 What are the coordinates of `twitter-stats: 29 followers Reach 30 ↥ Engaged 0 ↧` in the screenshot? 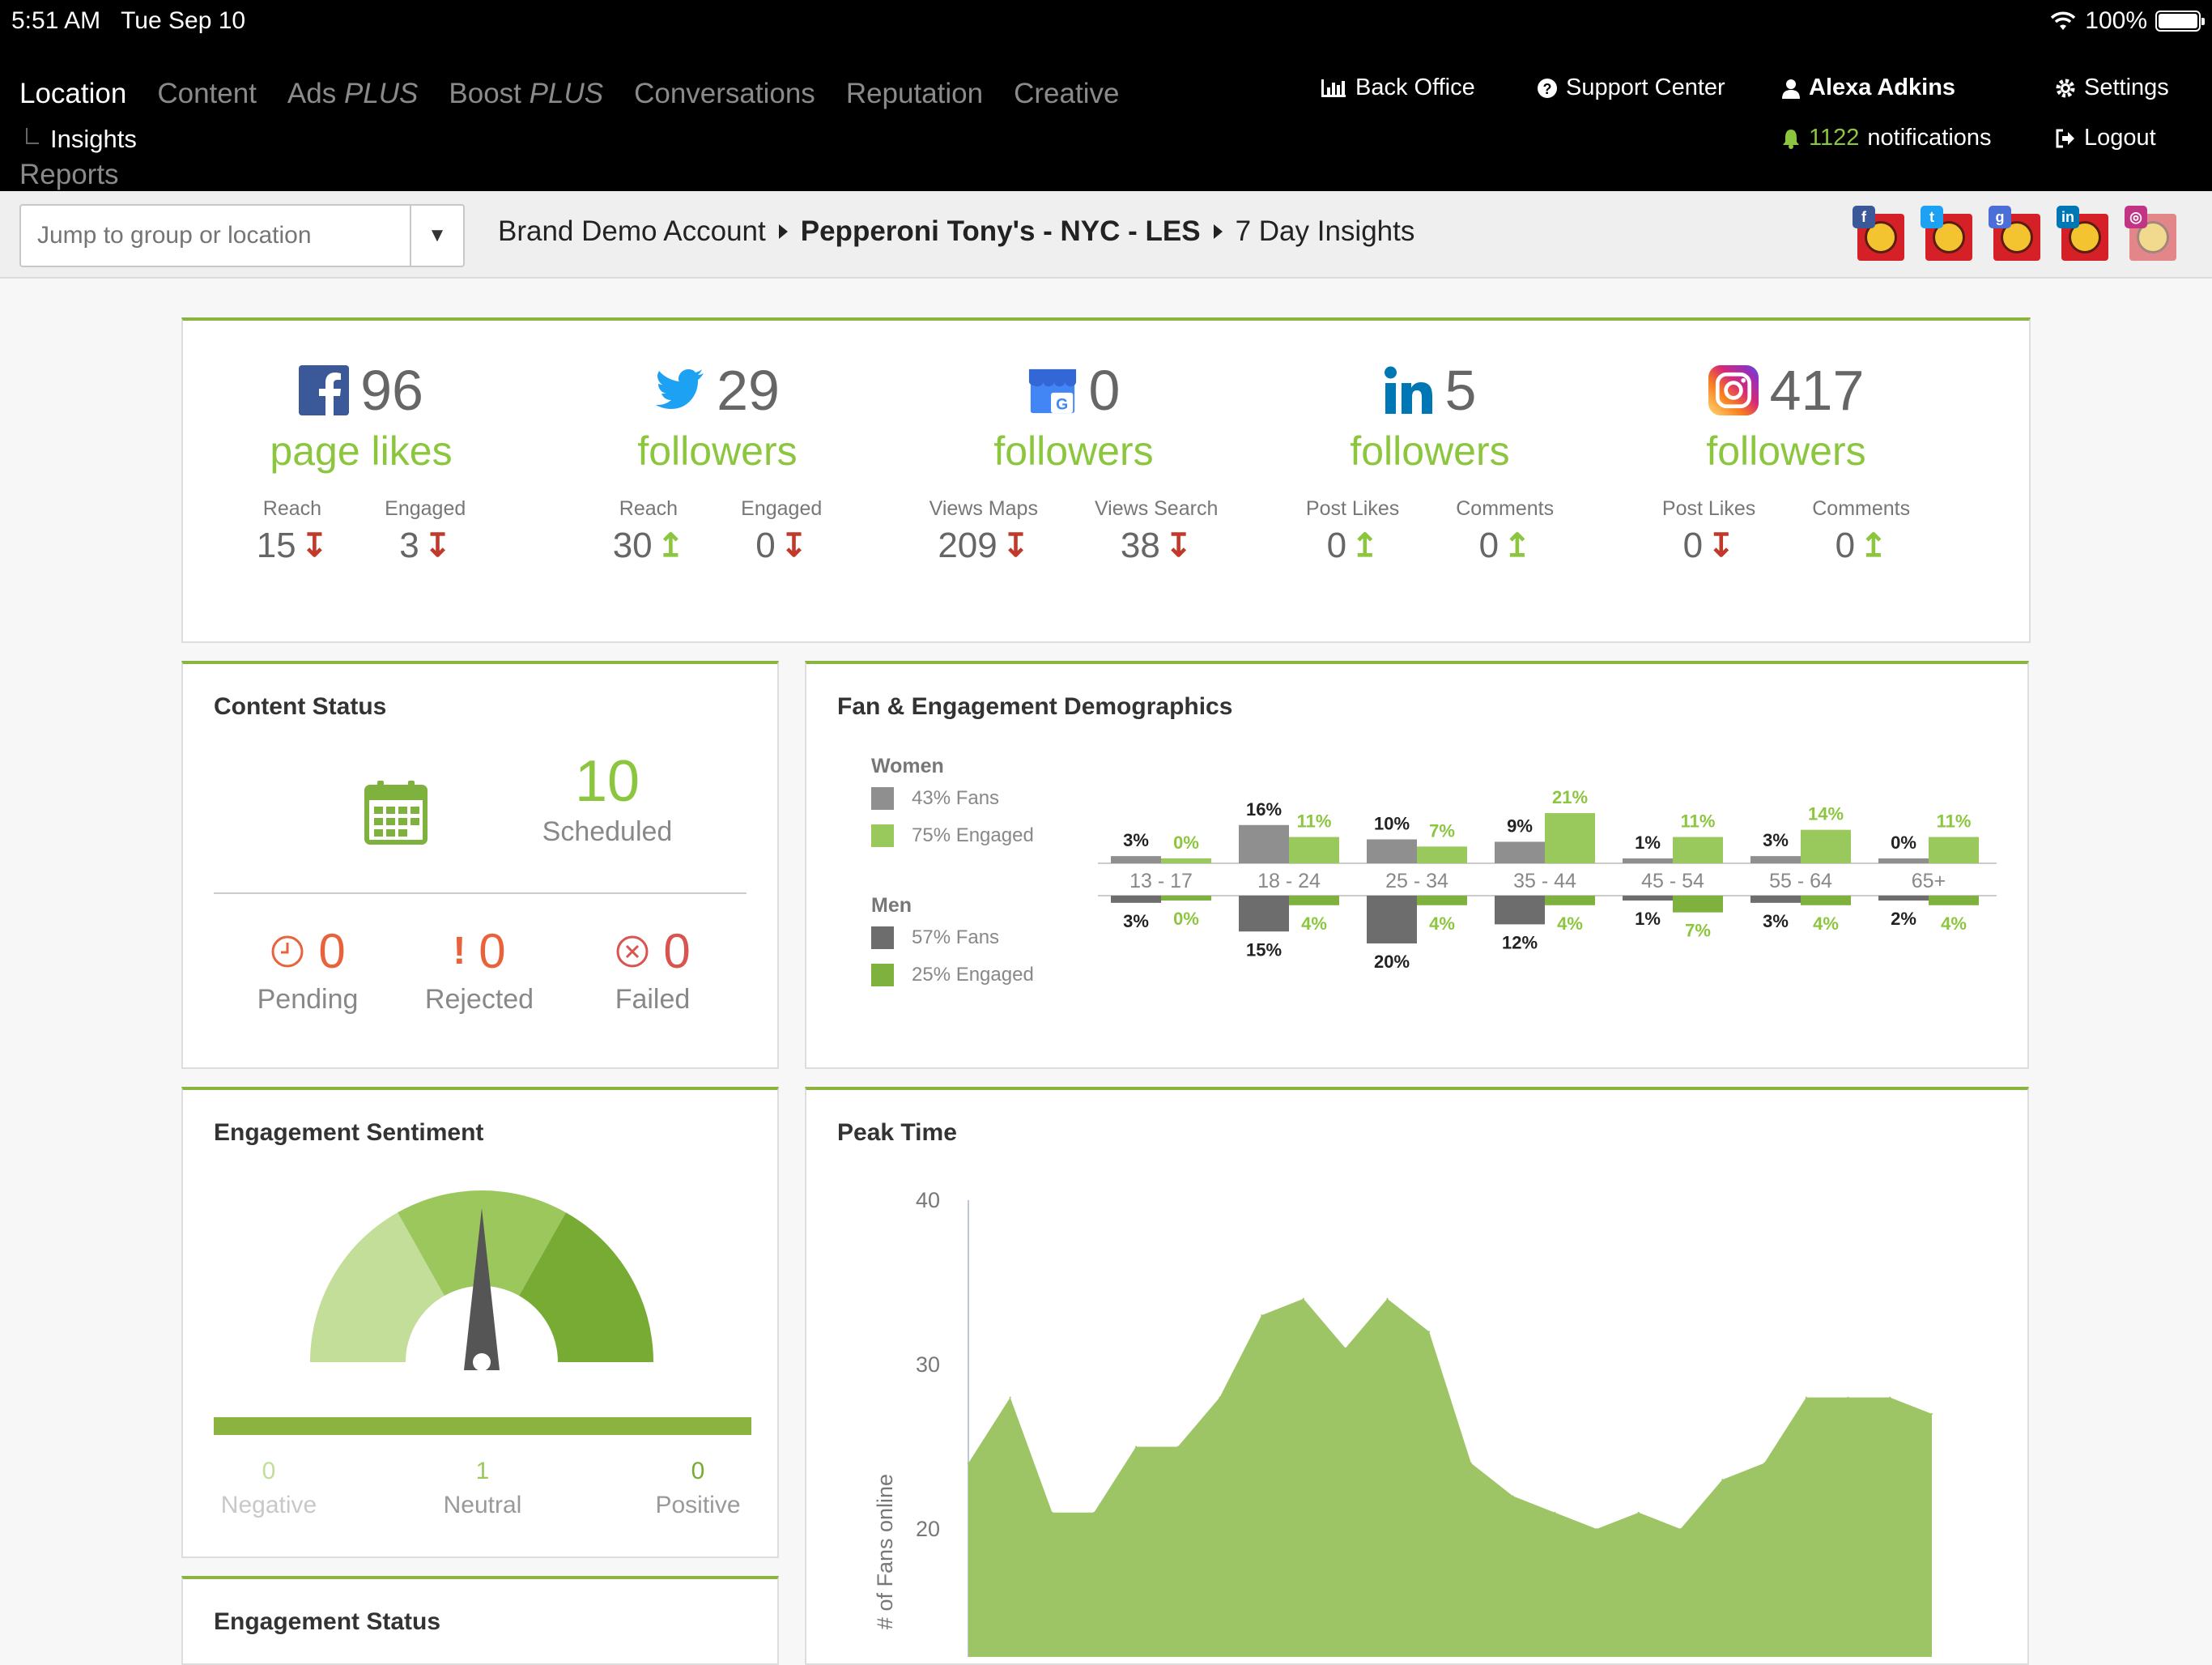 It's located at (717, 443).